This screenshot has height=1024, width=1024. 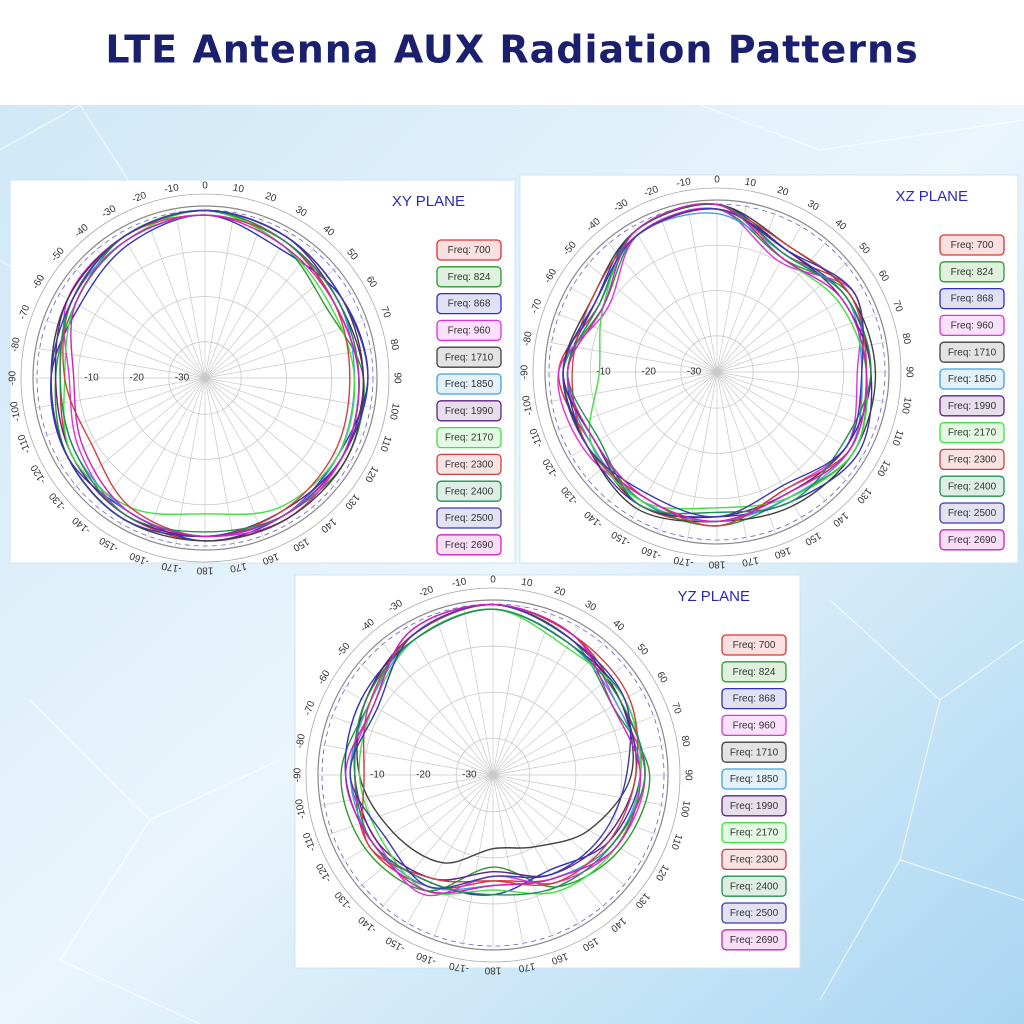 What do you see at coordinates (205, 186) in the screenshot?
I see `theta-tick-label: 0` at bounding box center [205, 186].